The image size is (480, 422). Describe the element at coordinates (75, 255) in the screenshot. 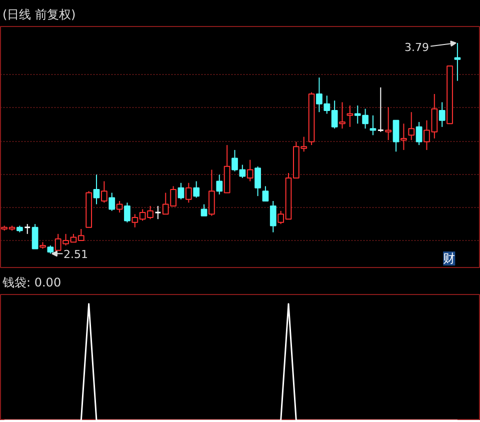

I see `annotation: 2.51` at that location.